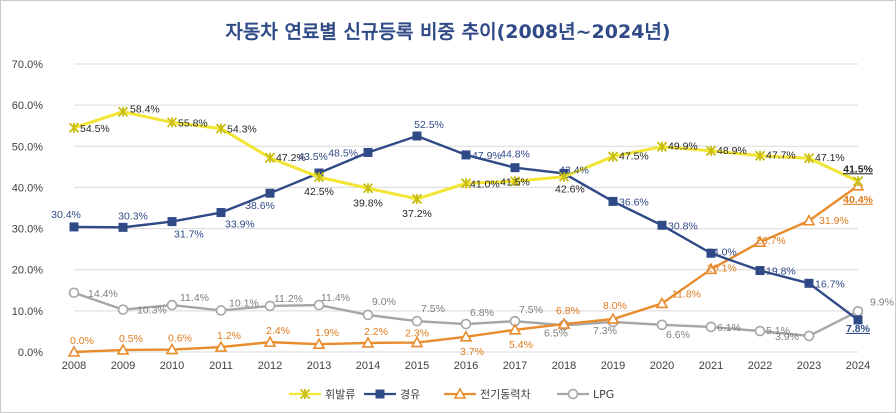 The image size is (896, 413). What do you see at coordinates (521, 345) in the screenshot?
I see `data-label: 5.4%` at bounding box center [521, 345].